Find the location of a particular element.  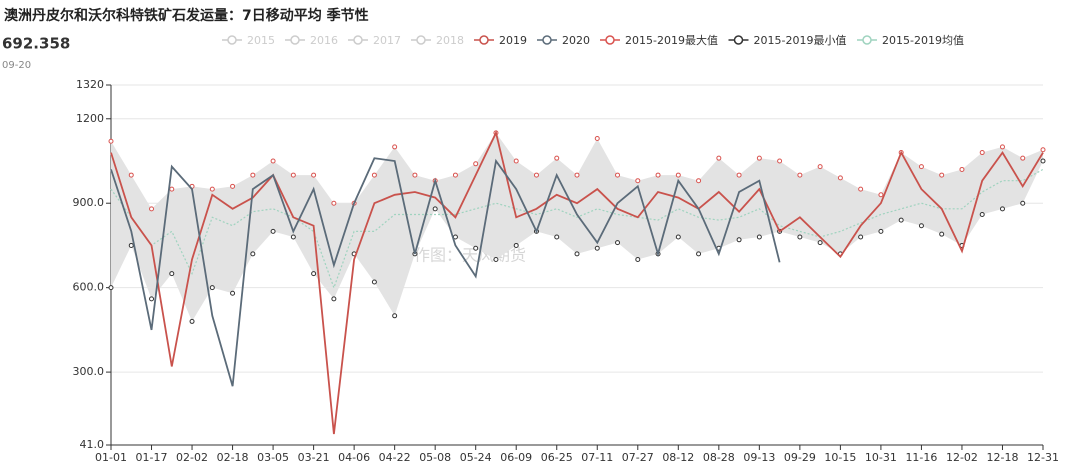

x-tick-label: 07-11 is located at coordinates (597, 457).